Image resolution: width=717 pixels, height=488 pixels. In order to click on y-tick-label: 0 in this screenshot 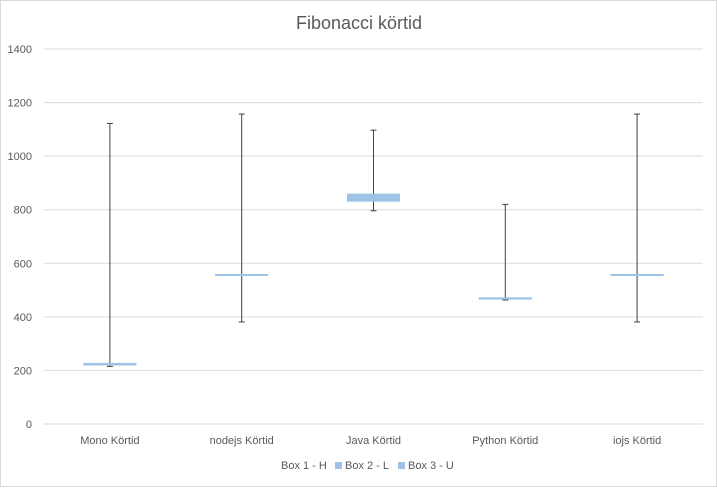, I will do `click(29, 425)`.